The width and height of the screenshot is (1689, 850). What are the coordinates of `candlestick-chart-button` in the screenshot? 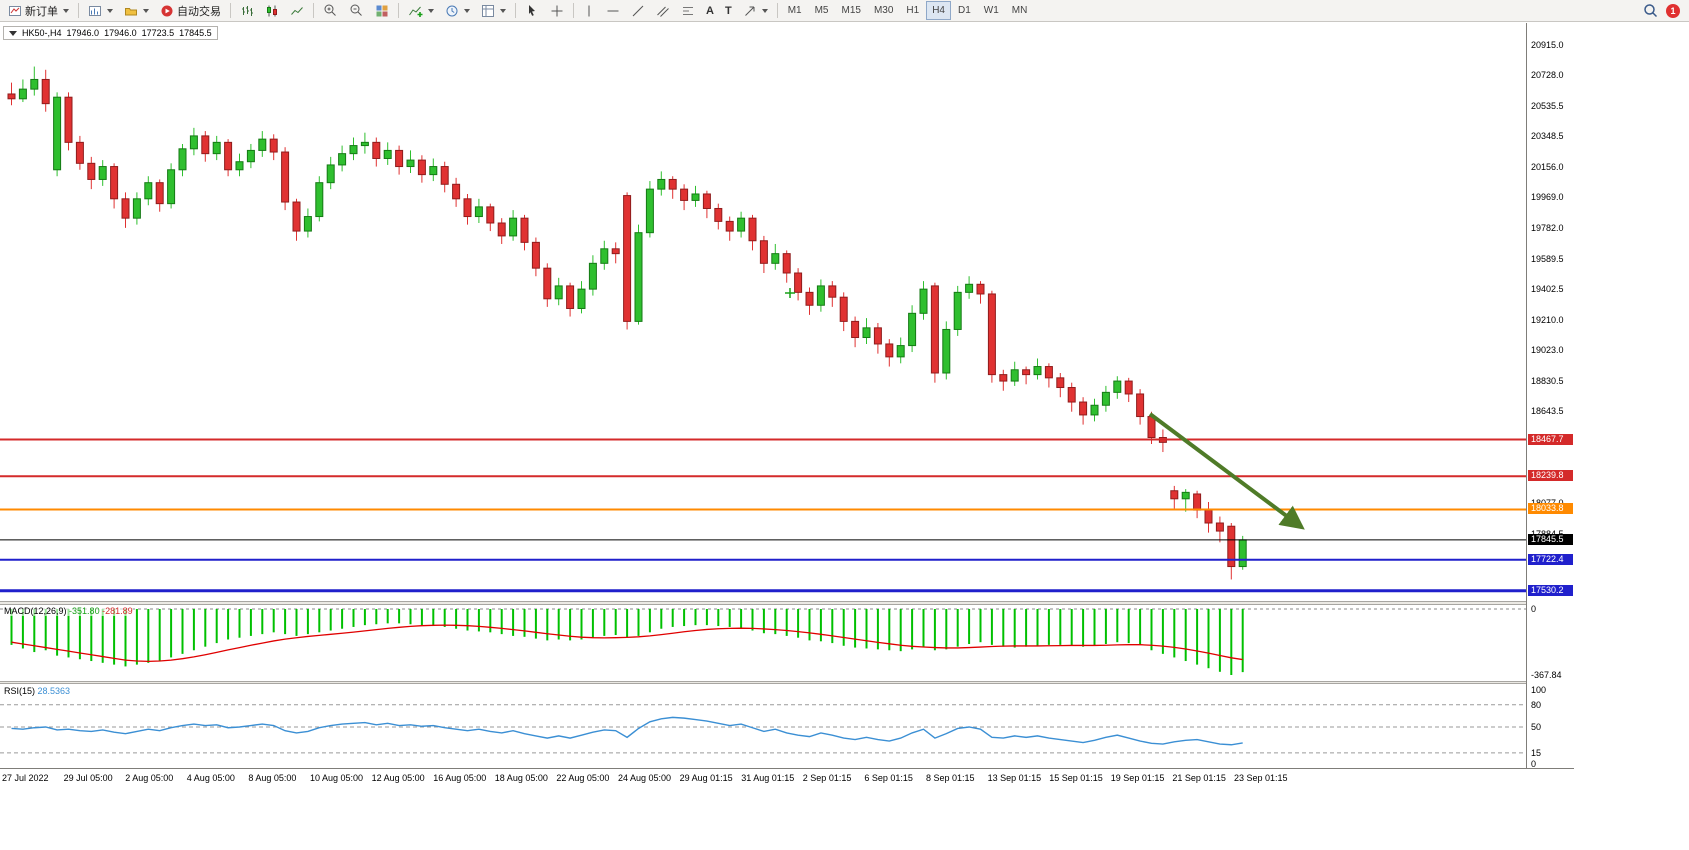 It's located at (272, 10).